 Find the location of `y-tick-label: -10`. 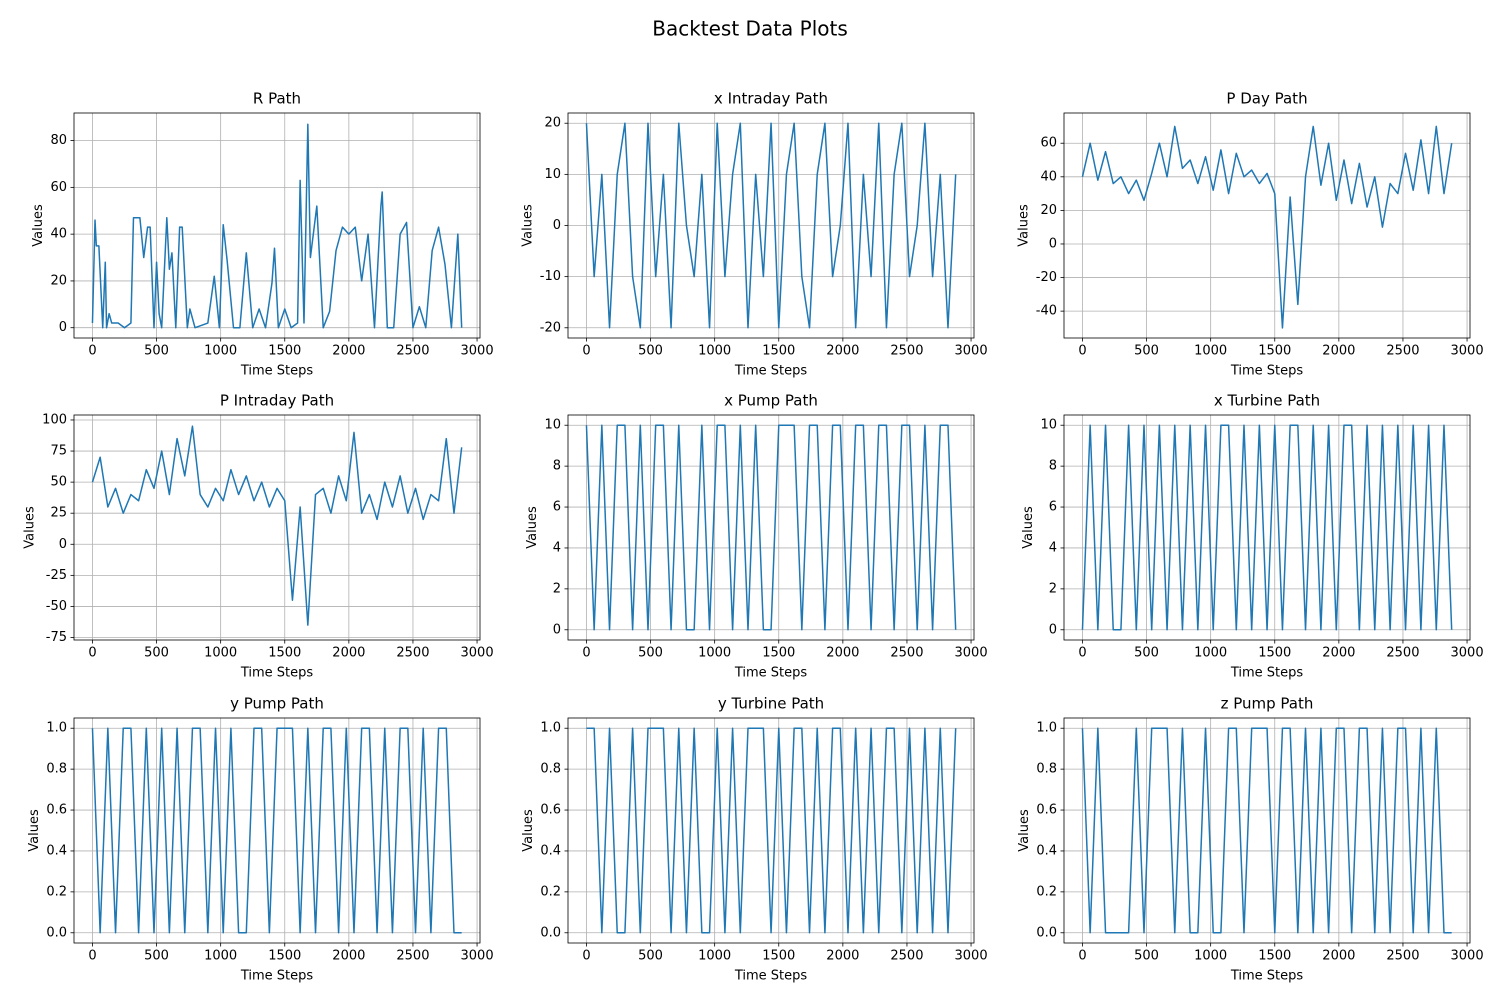

y-tick-label: -10 is located at coordinates (550, 276).